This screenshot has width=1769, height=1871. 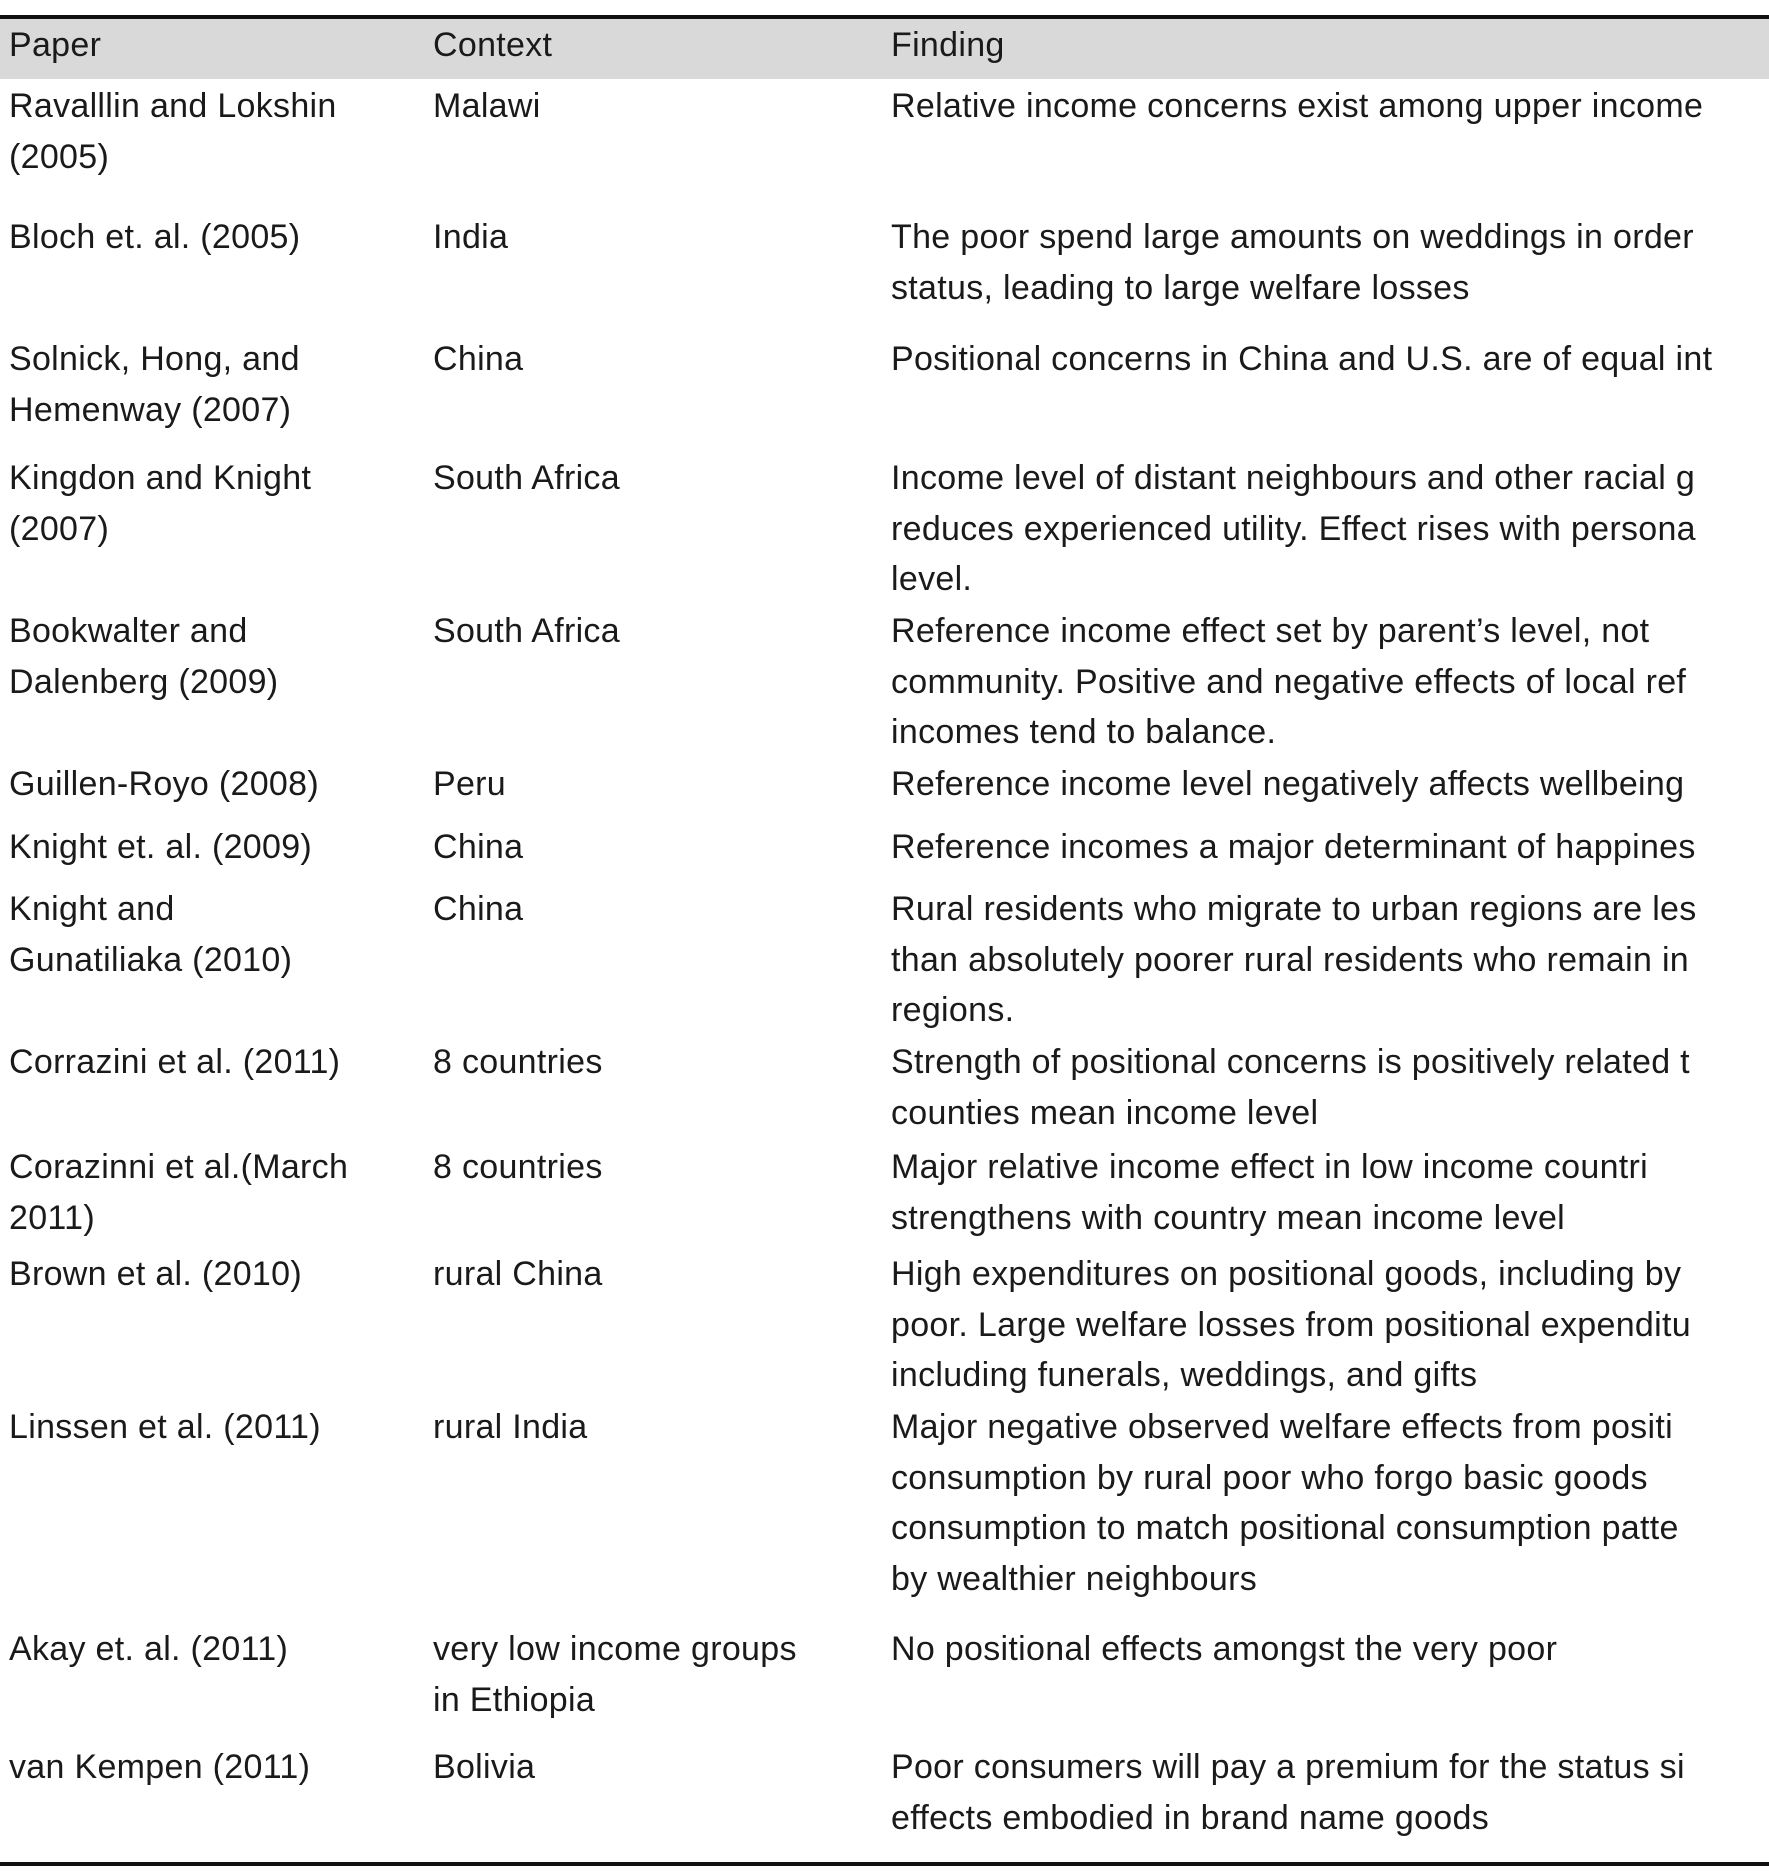 I want to click on paper-line: Dalenberg (2009), so click(x=144, y=681).